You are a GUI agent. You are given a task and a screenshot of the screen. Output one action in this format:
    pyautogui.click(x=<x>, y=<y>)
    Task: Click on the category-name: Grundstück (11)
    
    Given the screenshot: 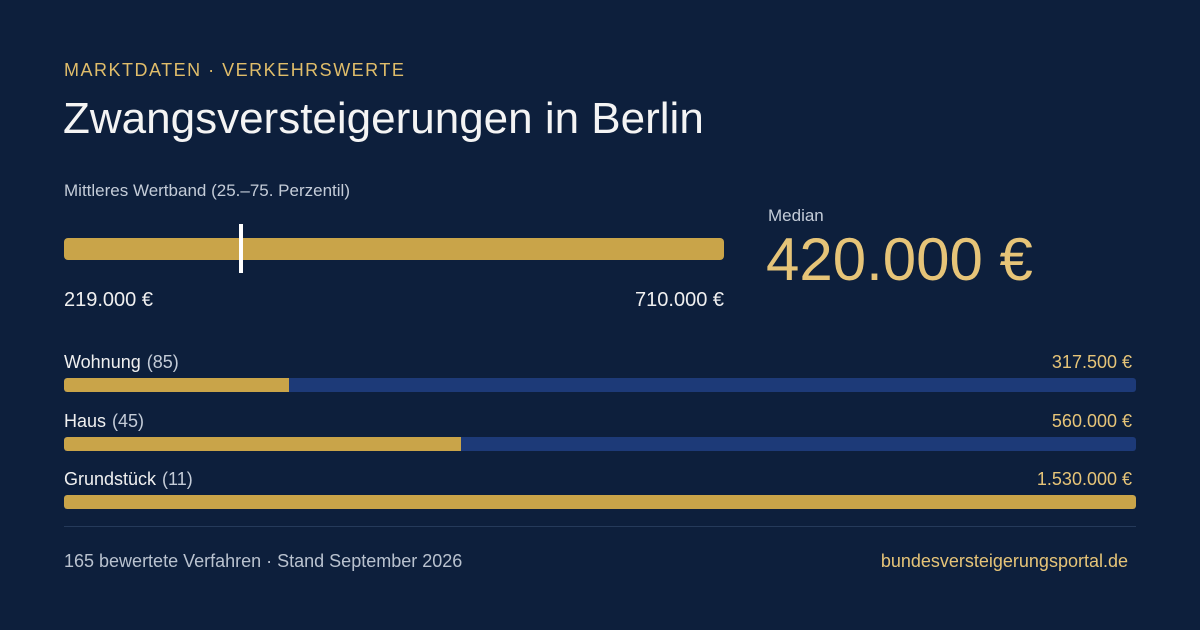 What is the action you would take?
    pyautogui.click(x=128, y=479)
    